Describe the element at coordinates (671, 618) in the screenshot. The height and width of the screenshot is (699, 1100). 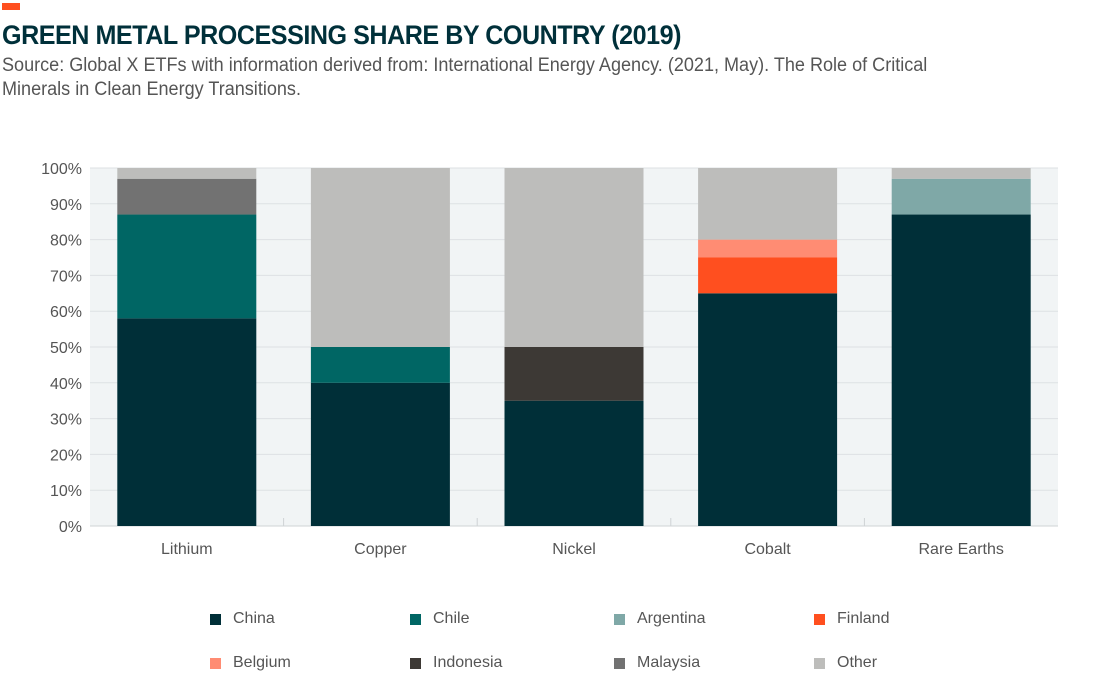
I see `legend-label: Argentina` at that location.